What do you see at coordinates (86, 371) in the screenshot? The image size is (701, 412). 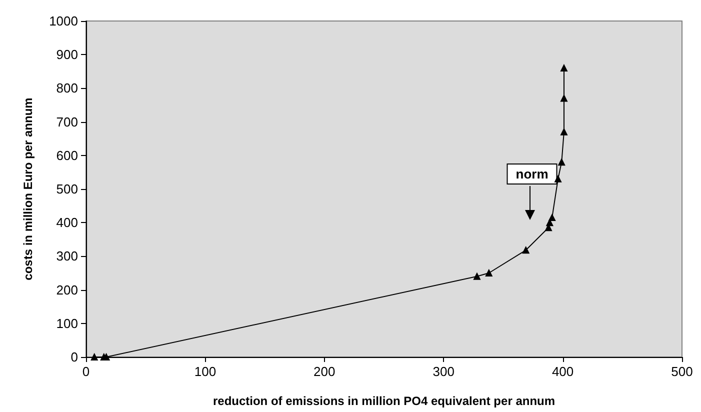 I see `x-tick-label: 0` at bounding box center [86, 371].